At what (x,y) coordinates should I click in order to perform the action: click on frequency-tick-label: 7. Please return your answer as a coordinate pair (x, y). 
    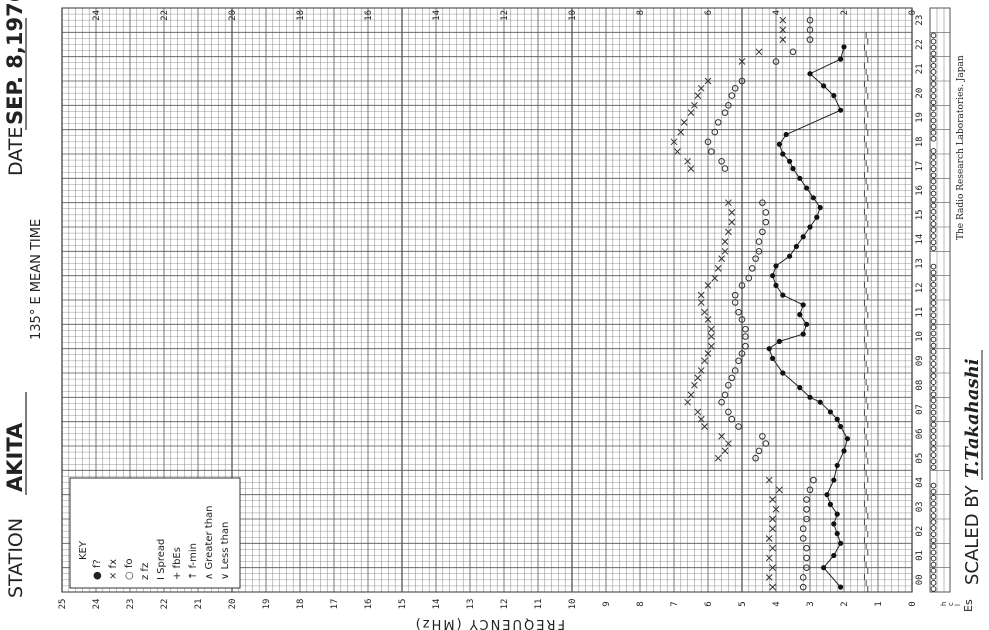
    Looking at the image, I should click on (675, 603).